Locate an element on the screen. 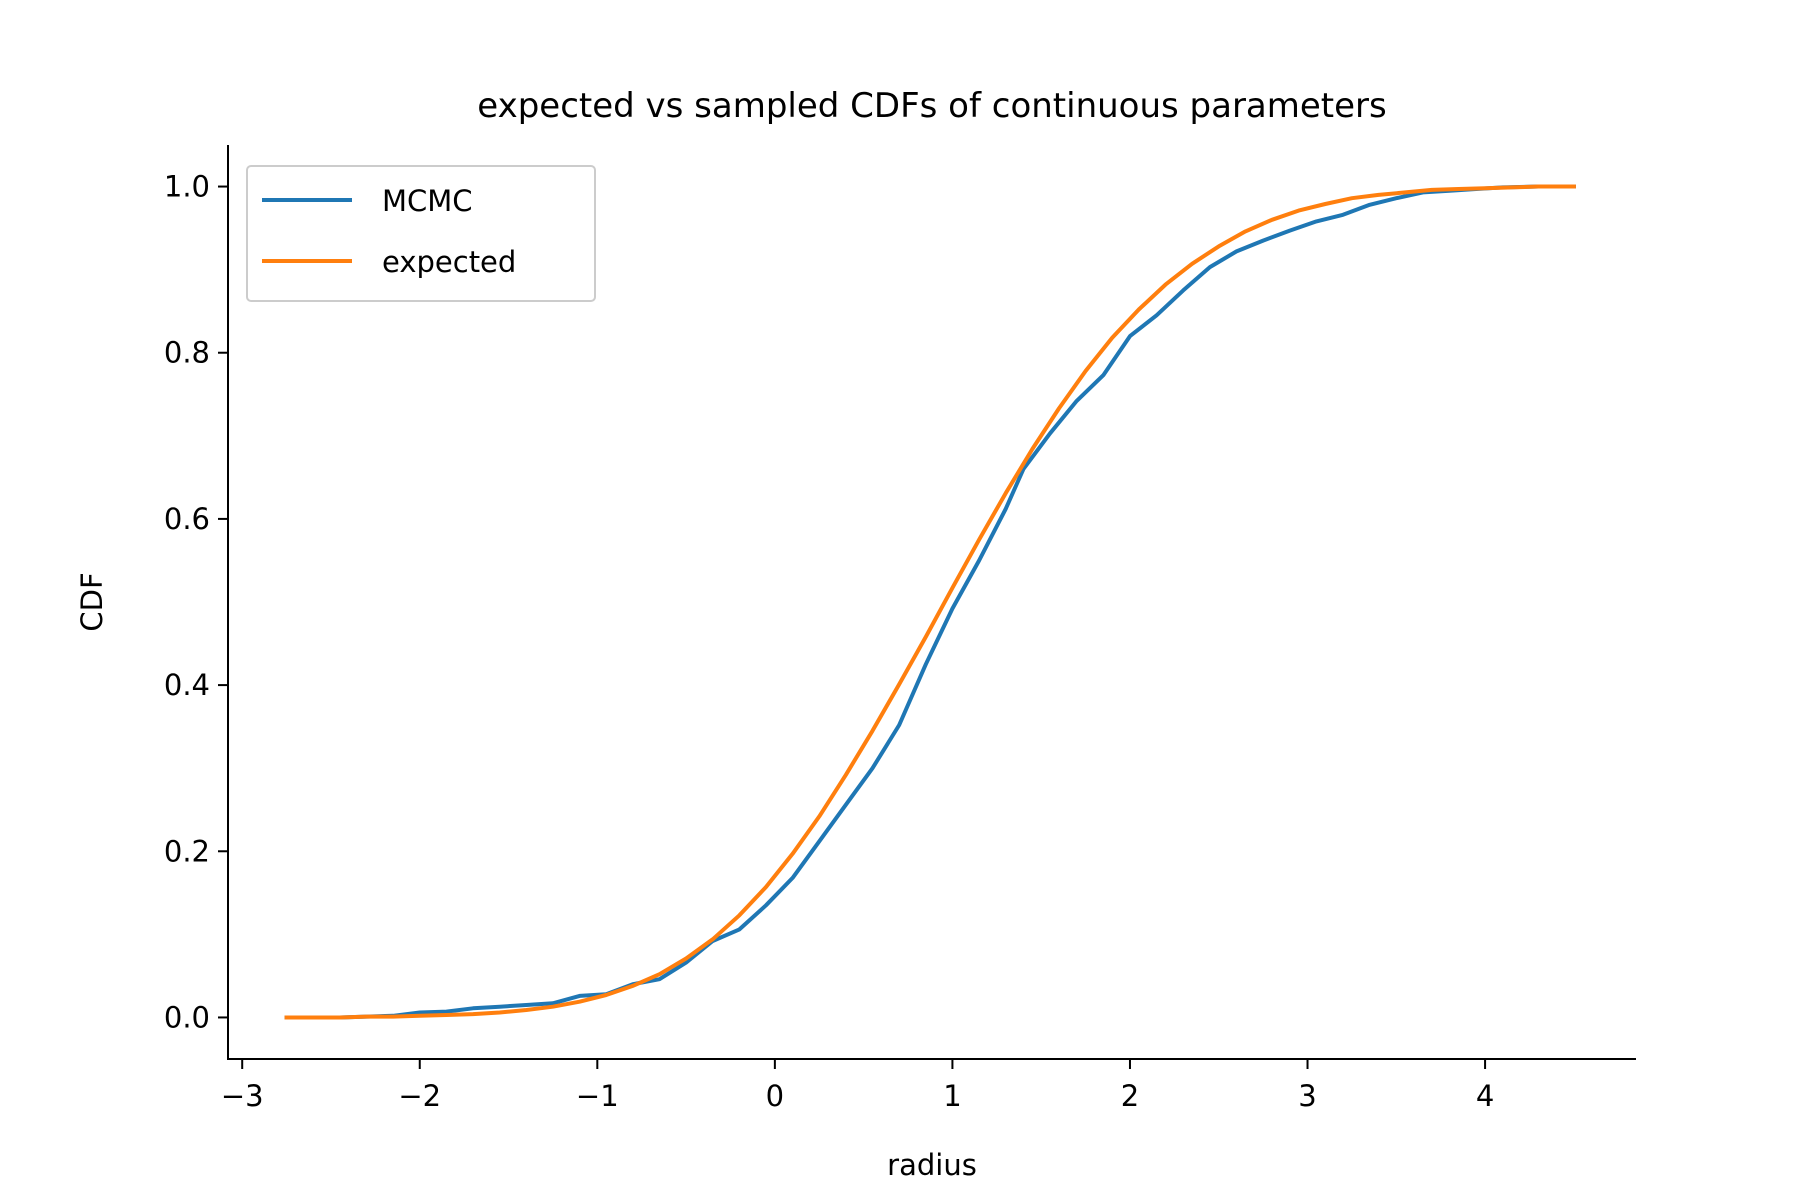 This screenshot has width=1800, height=1200. legend-label-mcmc: MCMC is located at coordinates (427, 201).